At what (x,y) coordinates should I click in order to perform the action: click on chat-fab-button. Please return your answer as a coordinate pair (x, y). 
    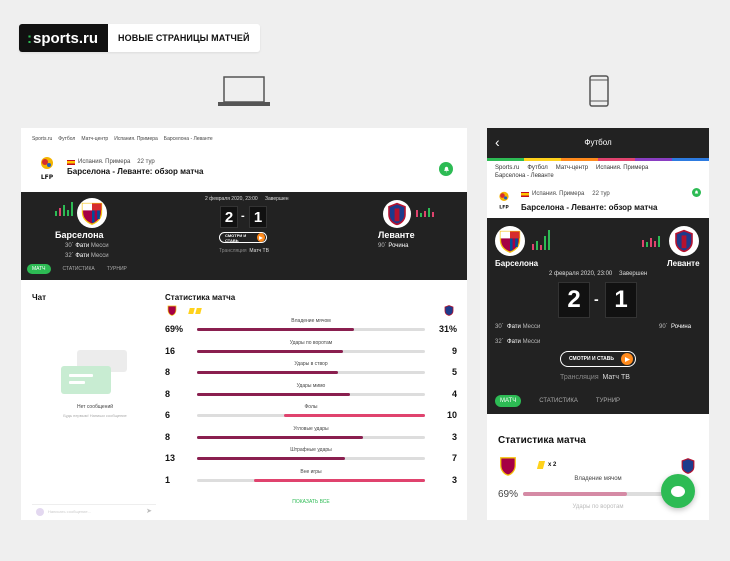
    Looking at the image, I should click on (678, 491).